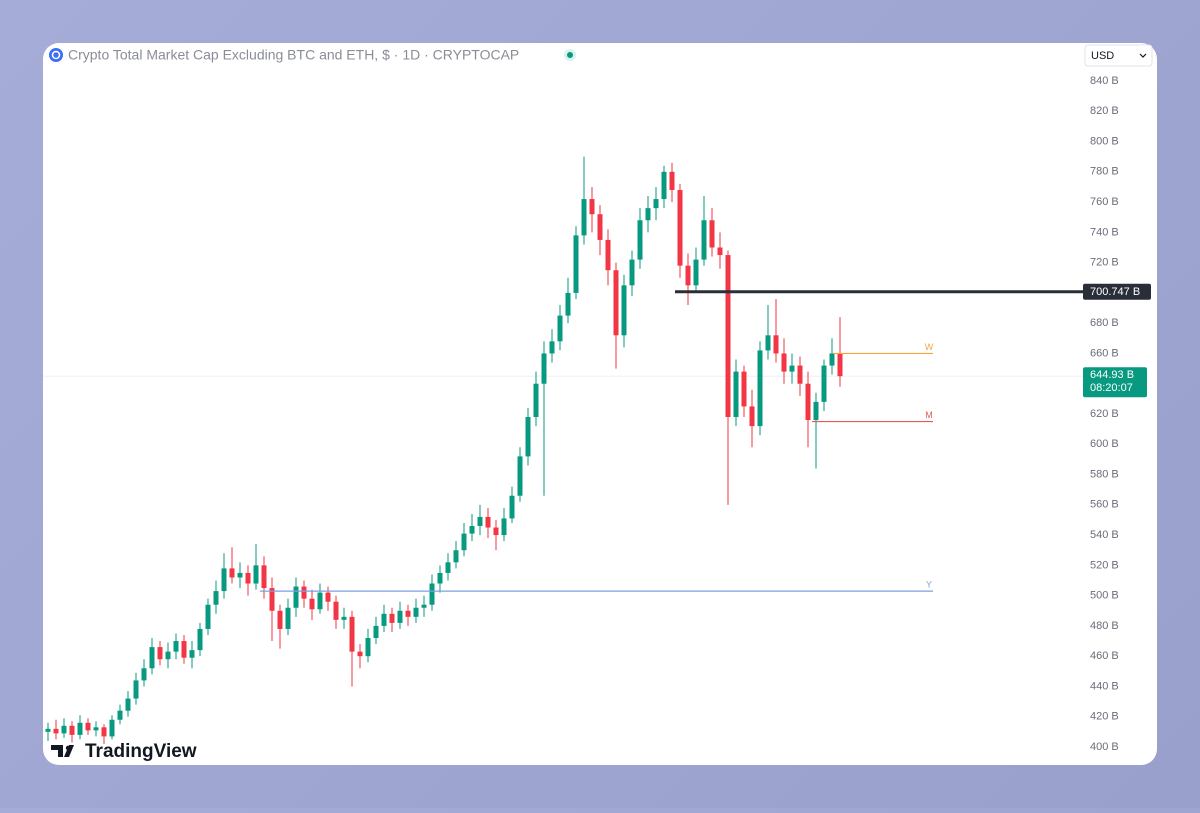  I want to click on y-tick-label: 780 B, so click(1104, 172).